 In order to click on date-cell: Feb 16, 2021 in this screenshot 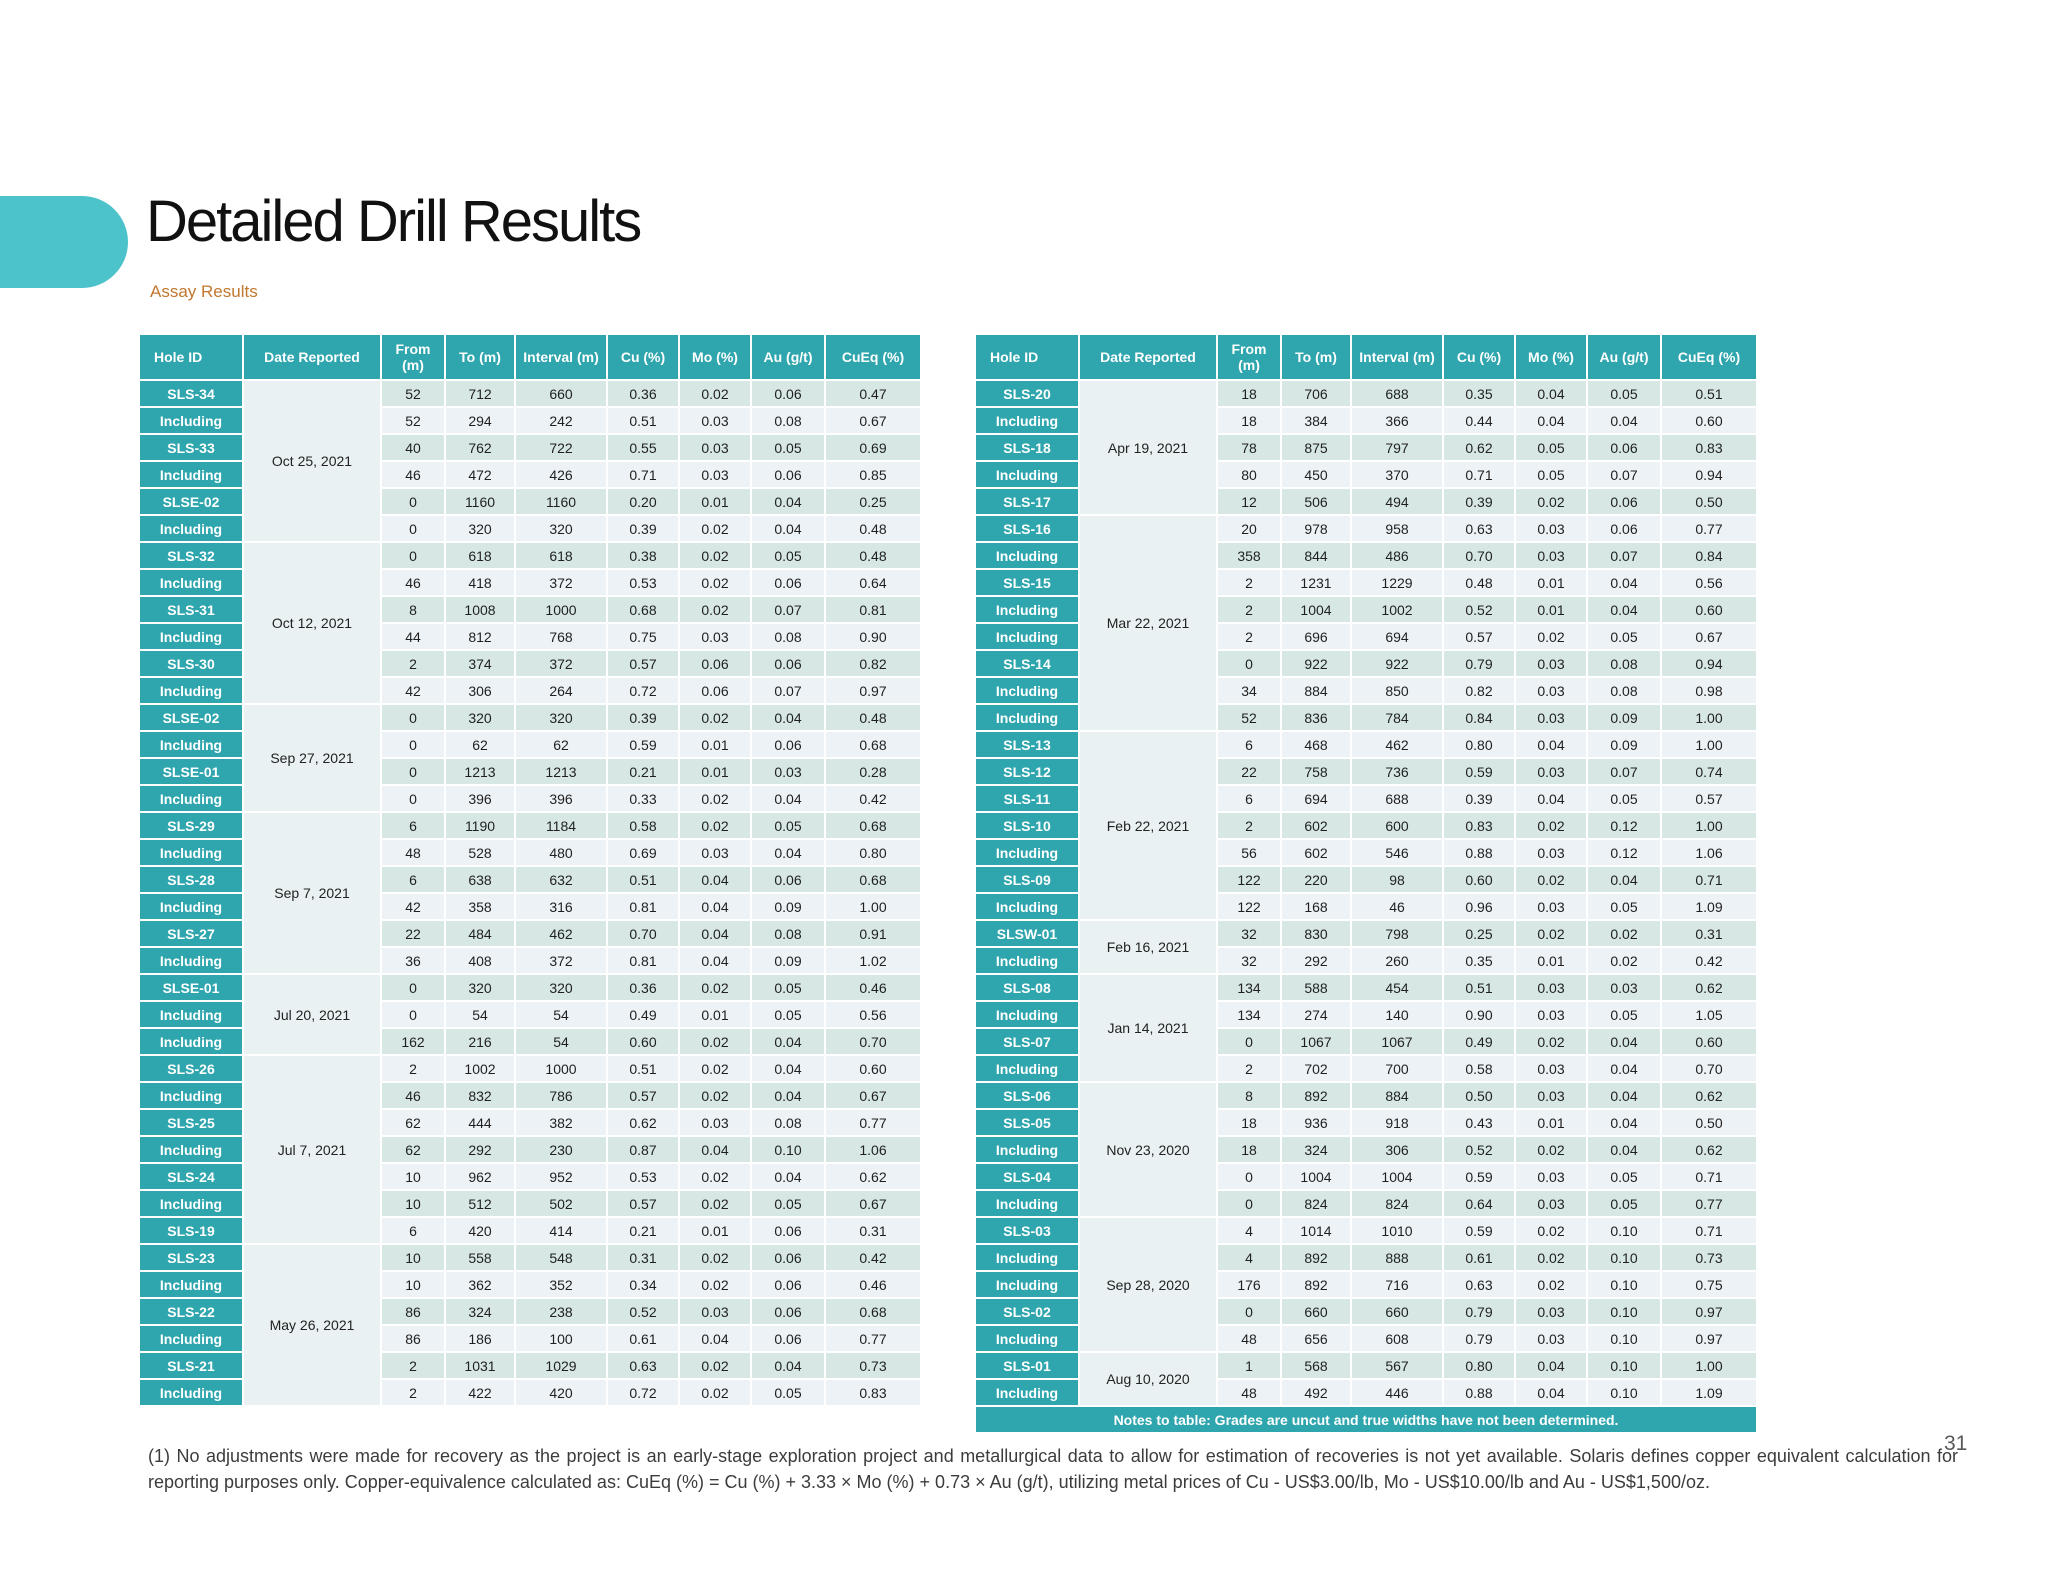, I will do `click(1148, 947)`.